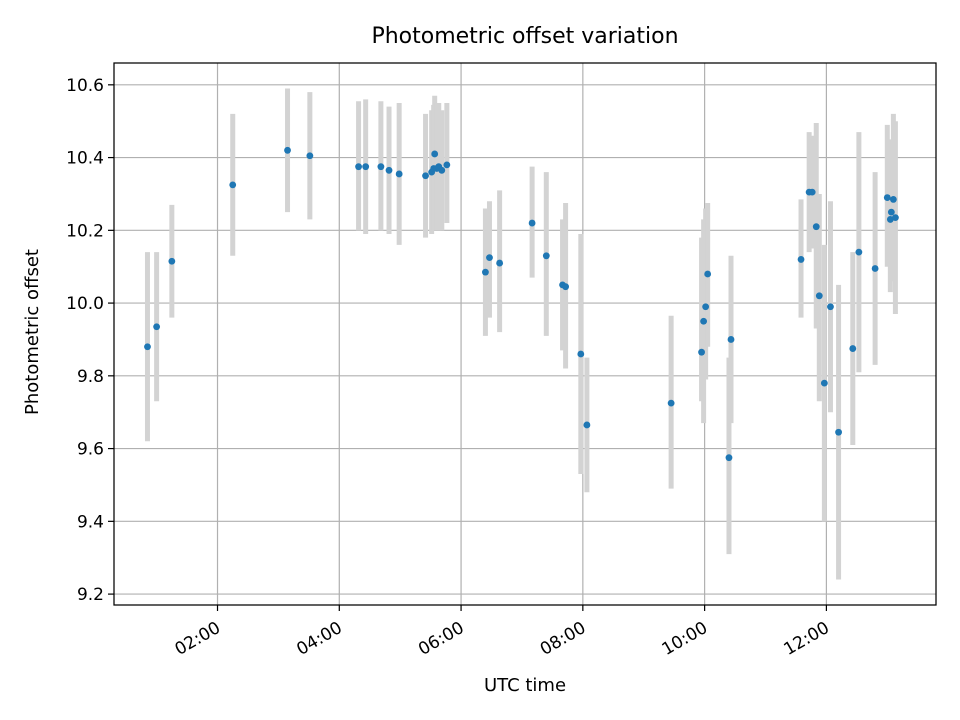 This screenshot has width=960, height=720. What do you see at coordinates (525, 685) in the screenshot?
I see `x-axis-label: UTC time` at bounding box center [525, 685].